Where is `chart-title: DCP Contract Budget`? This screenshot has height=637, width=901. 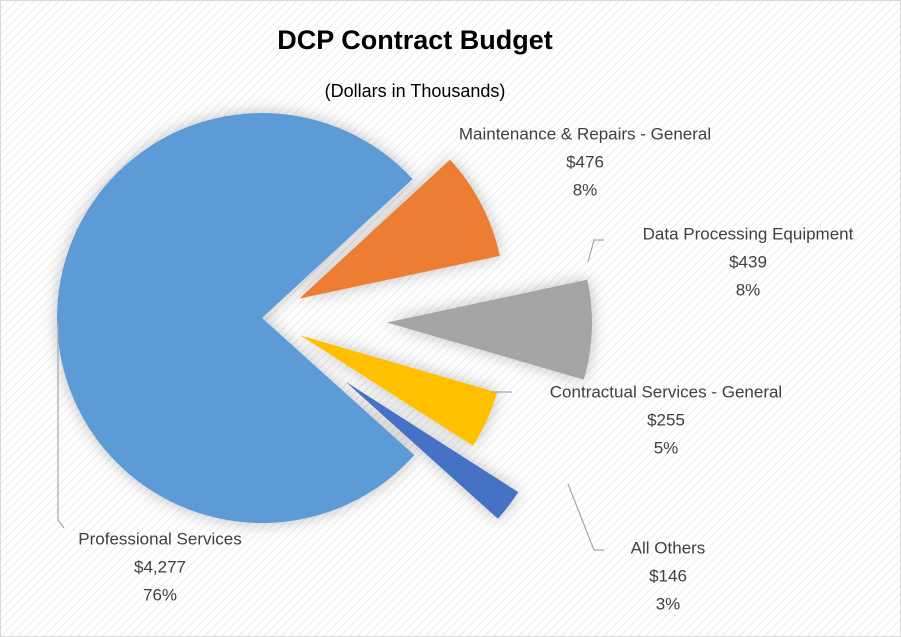
chart-title: DCP Contract Budget is located at coordinates (415, 40).